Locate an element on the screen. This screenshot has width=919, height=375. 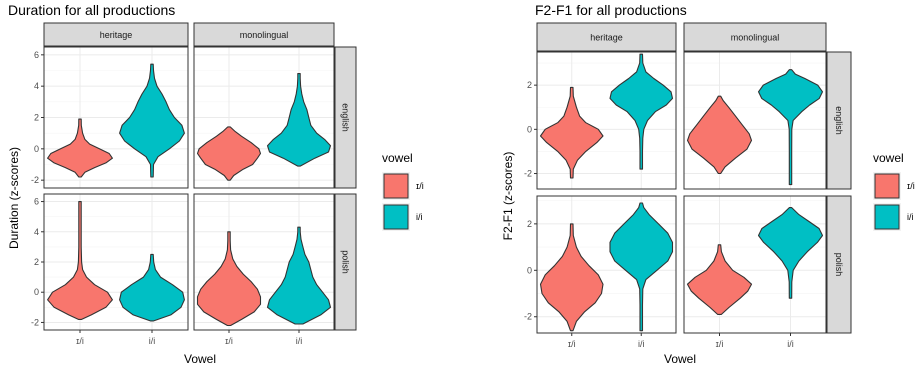
chart-title: F2-F1 for all productions is located at coordinates (611, 10).